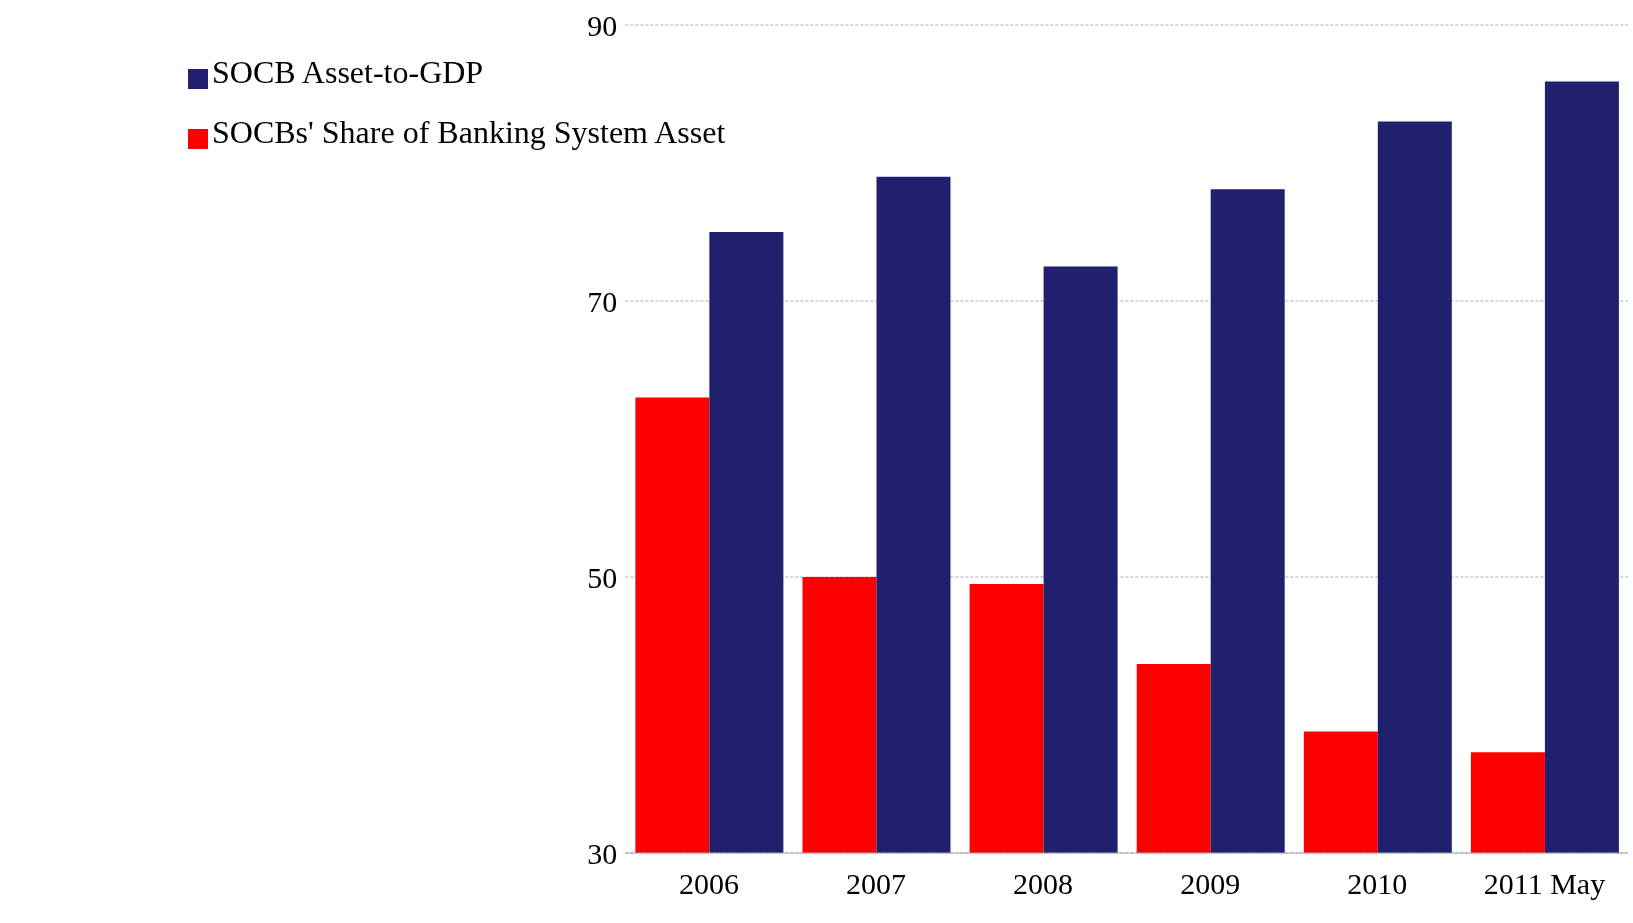 The image size is (1633, 923). I want to click on y-tick-label: 70, so click(602, 301).